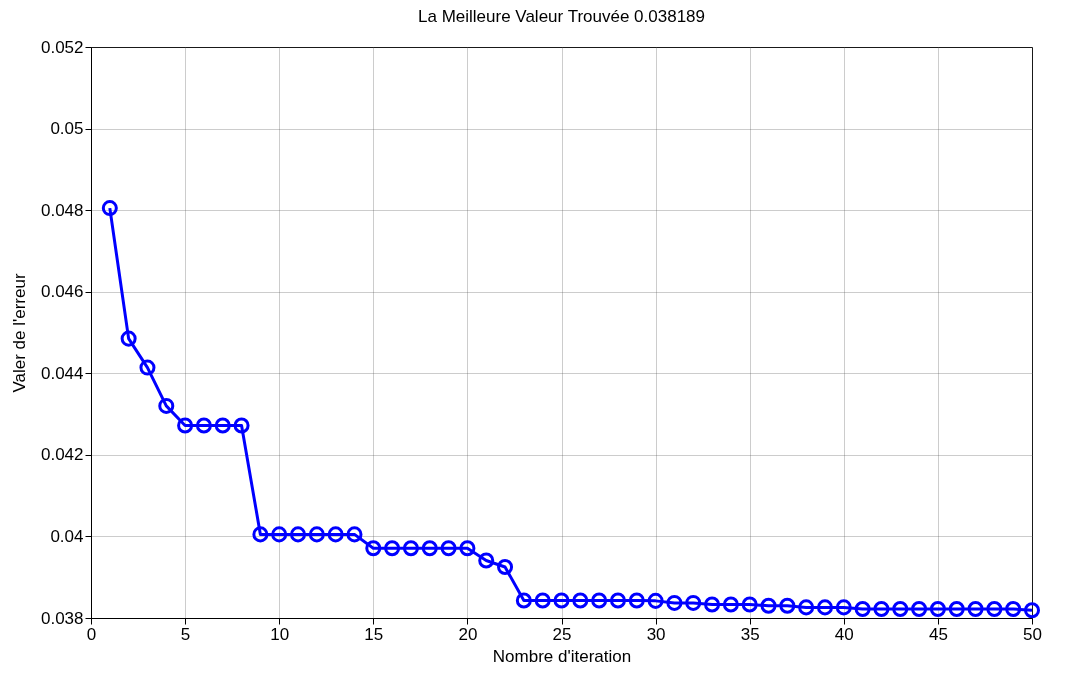 The height and width of the screenshot is (686, 1069). Describe the element at coordinates (280, 634) in the screenshot. I see `x-tick-label: 10` at that location.